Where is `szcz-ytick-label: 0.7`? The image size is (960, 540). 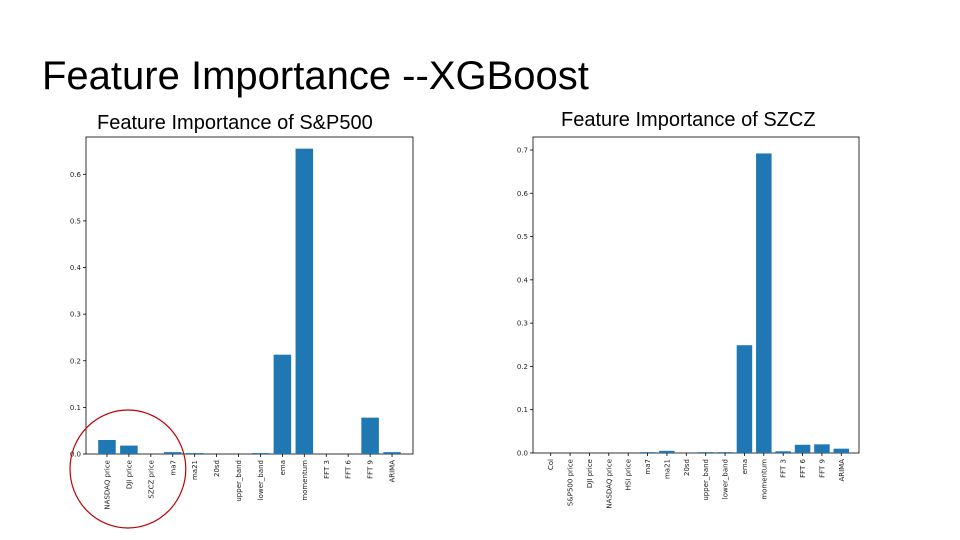
szcz-ytick-label: 0.7 is located at coordinates (522, 150).